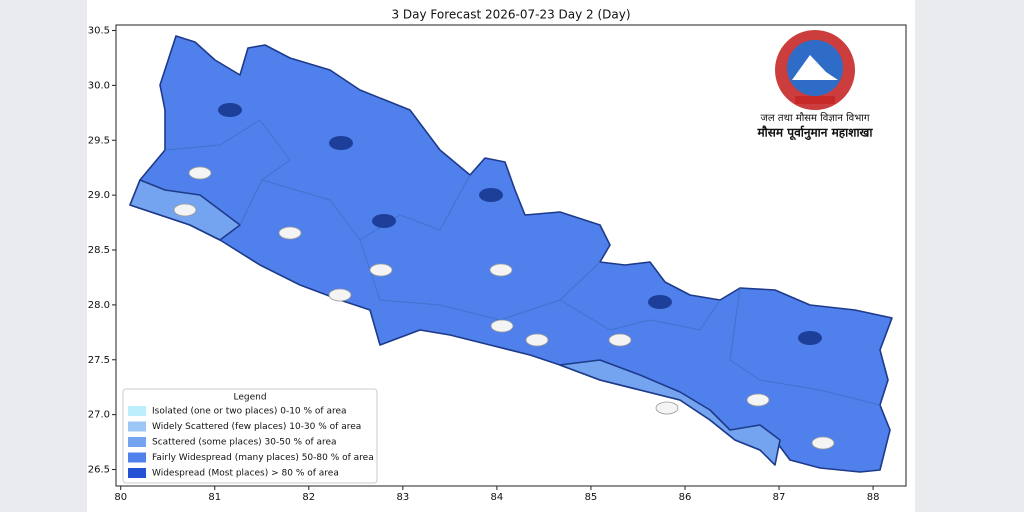 The height and width of the screenshot is (512, 1024). Describe the element at coordinates (99, 30) in the screenshot. I see `y-tick-label: 30.5` at that location.